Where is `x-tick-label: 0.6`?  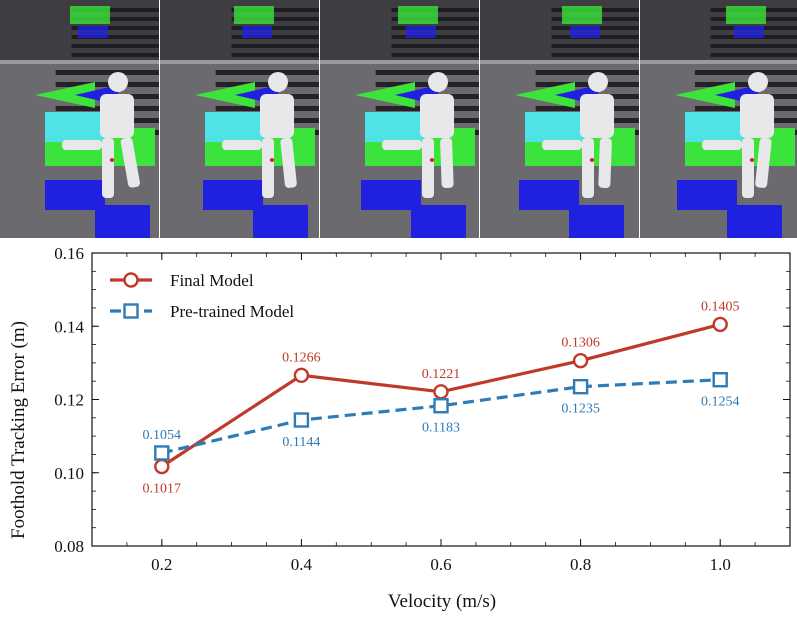 x-tick-label: 0.6 is located at coordinates (440, 564).